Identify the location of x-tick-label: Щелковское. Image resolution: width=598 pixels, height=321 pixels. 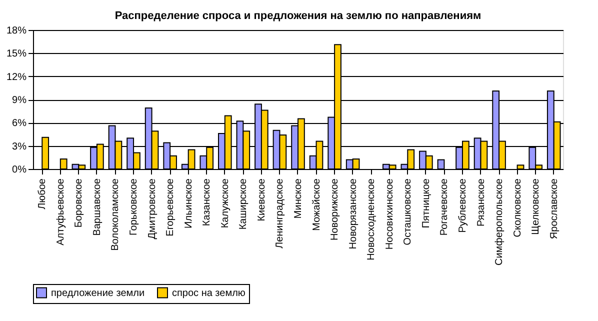
(536, 206).